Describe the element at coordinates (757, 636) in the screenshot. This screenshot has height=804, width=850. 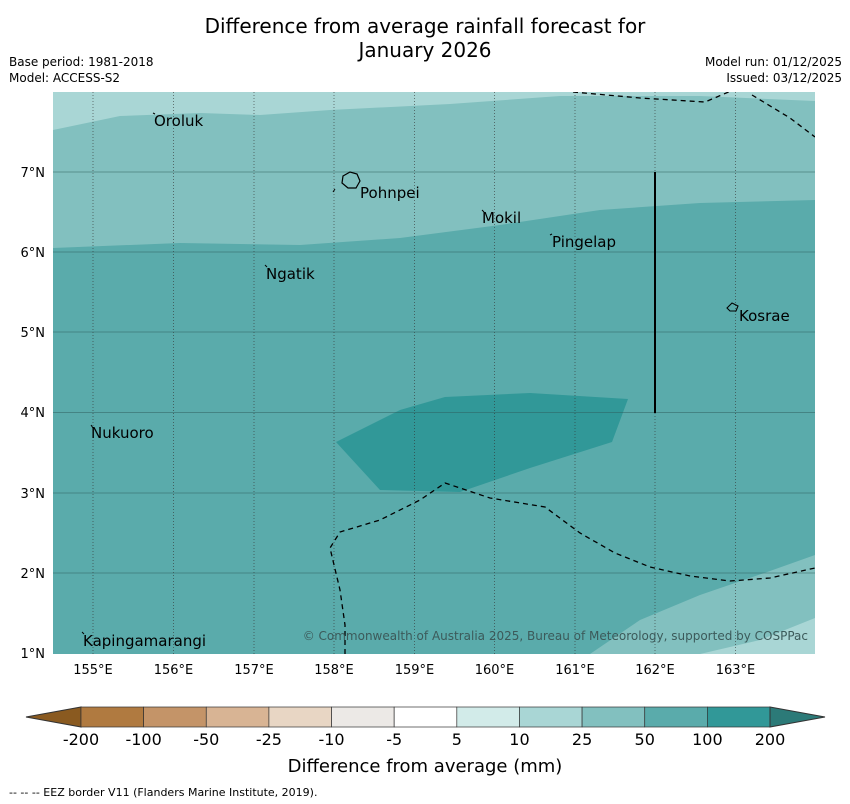
I see `band-10-25-southeast` at that location.